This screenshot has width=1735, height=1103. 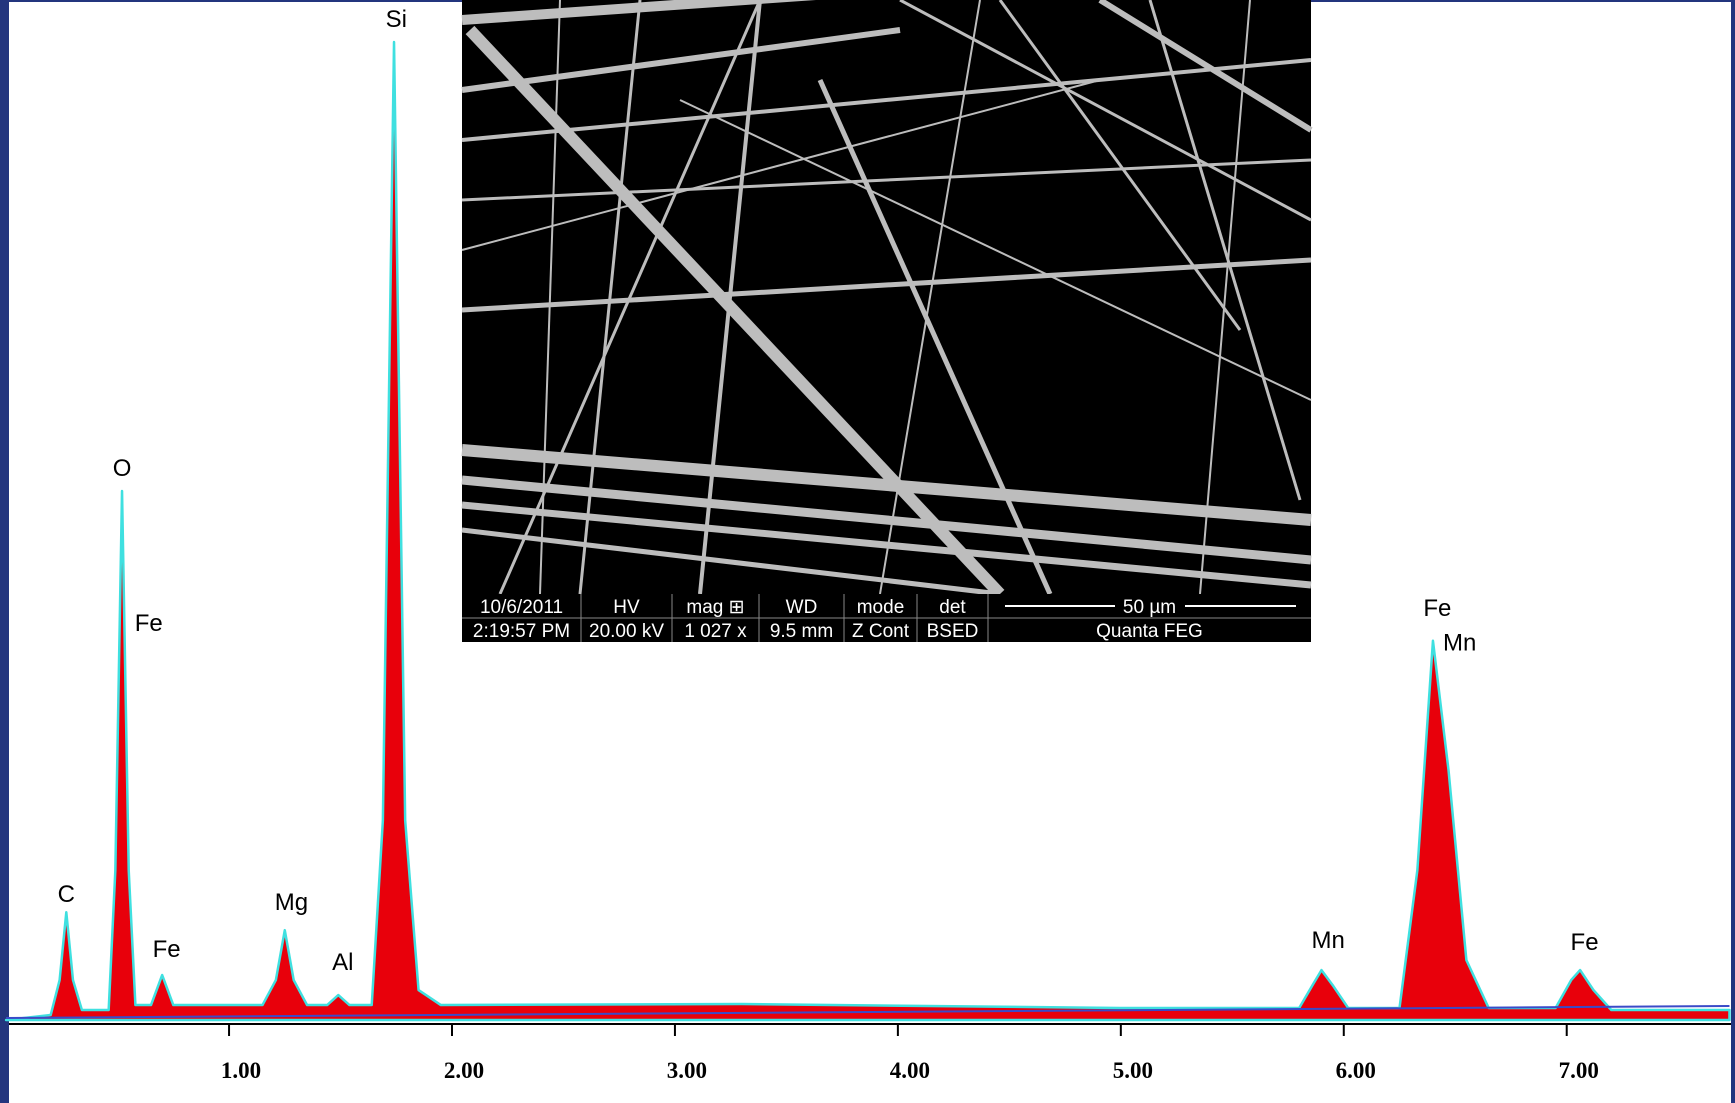 I want to click on caption-text: det, so click(x=952, y=607).